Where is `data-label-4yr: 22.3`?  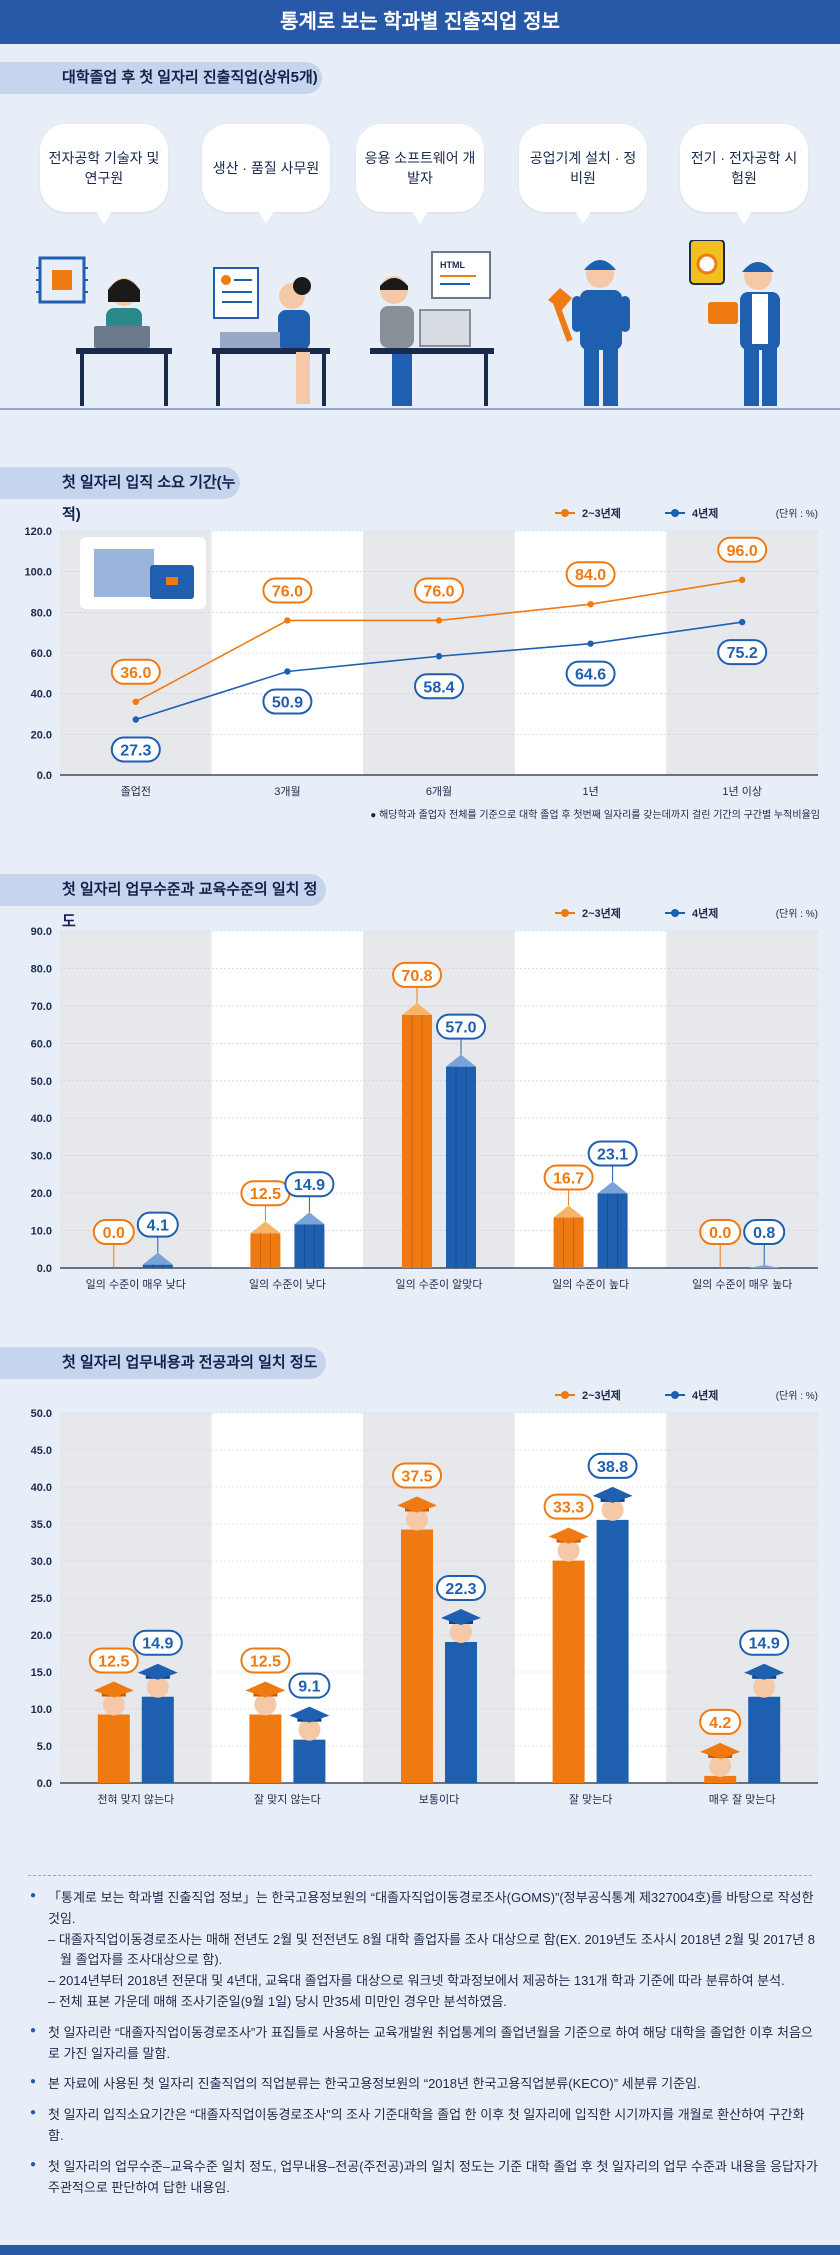 data-label-4yr: 22.3 is located at coordinates (460, 1589).